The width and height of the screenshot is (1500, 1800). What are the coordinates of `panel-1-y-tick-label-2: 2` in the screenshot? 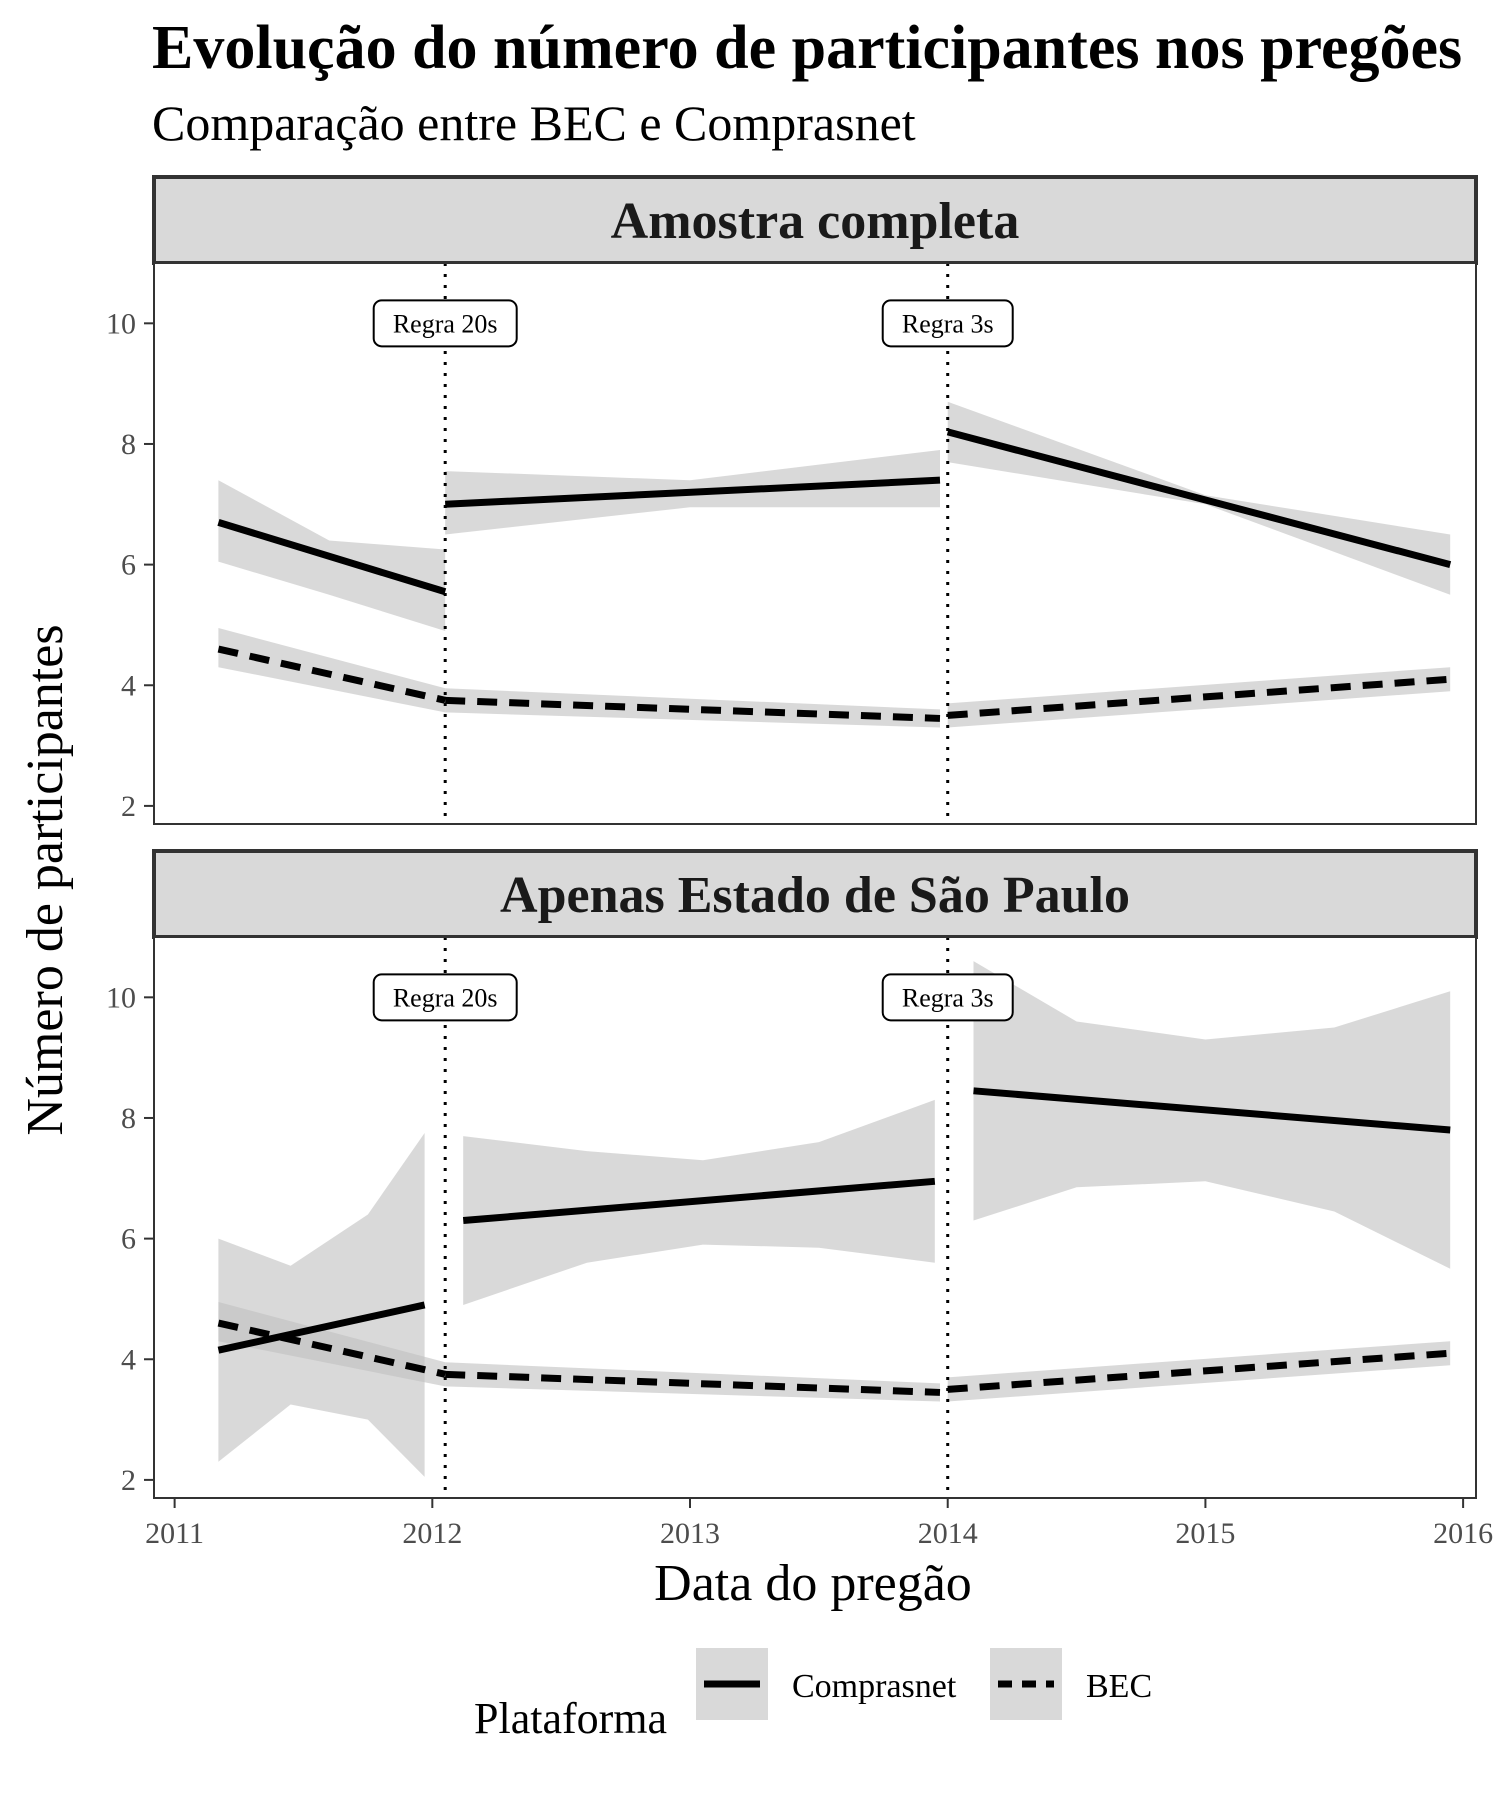 It's located at (128, 806).